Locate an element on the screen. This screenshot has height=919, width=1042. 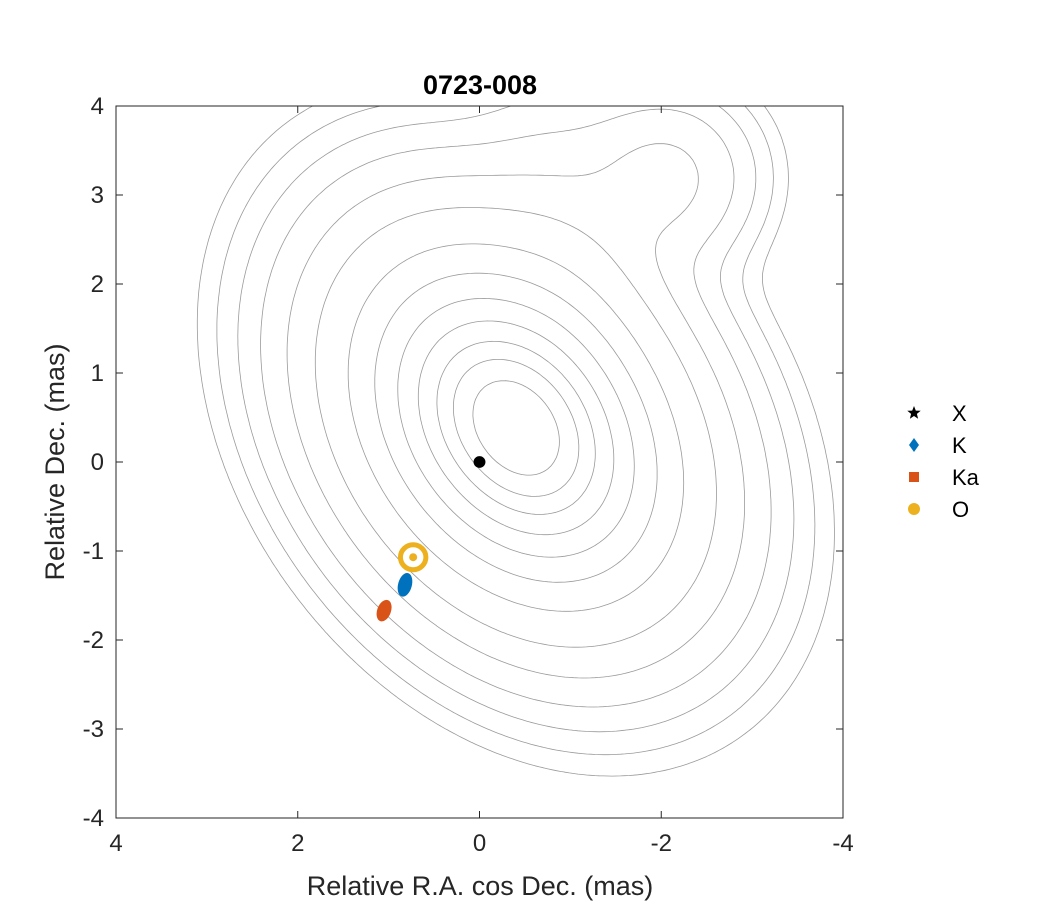
x-axis-label: Relative R.A. cos Dec. (mas) is located at coordinates (480, 886).